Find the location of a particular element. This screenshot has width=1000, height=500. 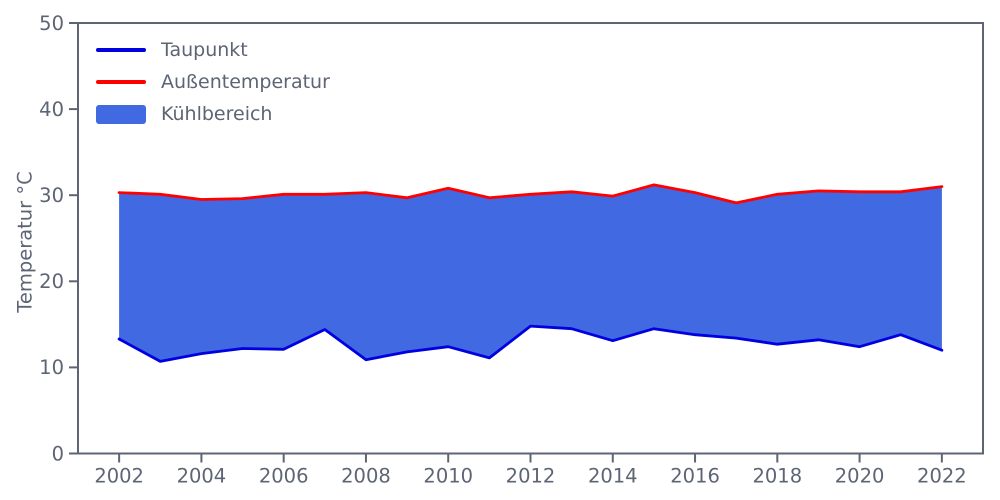

legend-item-taupunkt: Taupunkt is located at coordinates (213, 50).